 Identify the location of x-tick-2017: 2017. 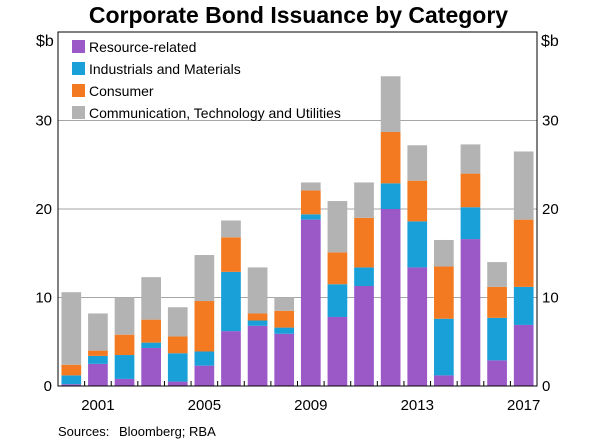
(523, 405).